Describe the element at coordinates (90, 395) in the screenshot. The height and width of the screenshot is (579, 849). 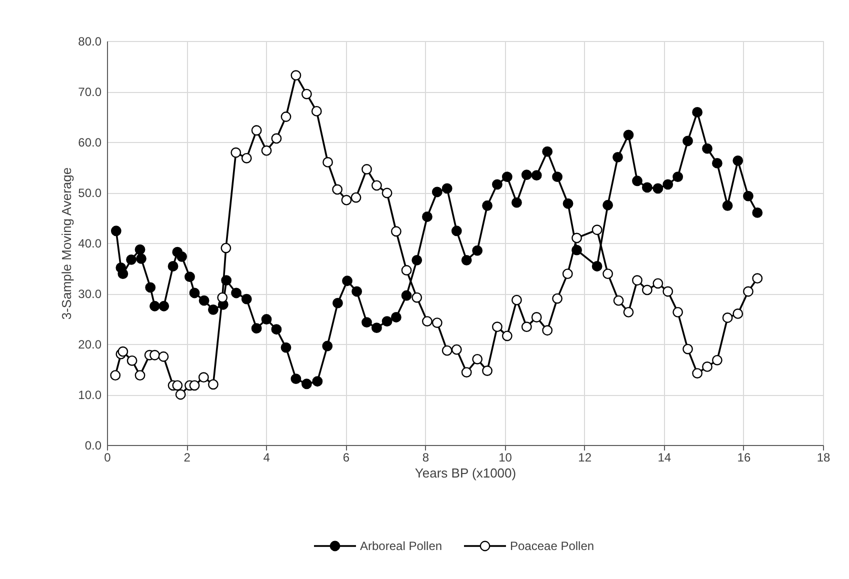
I see `y-tick-label: 10.0` at that location.